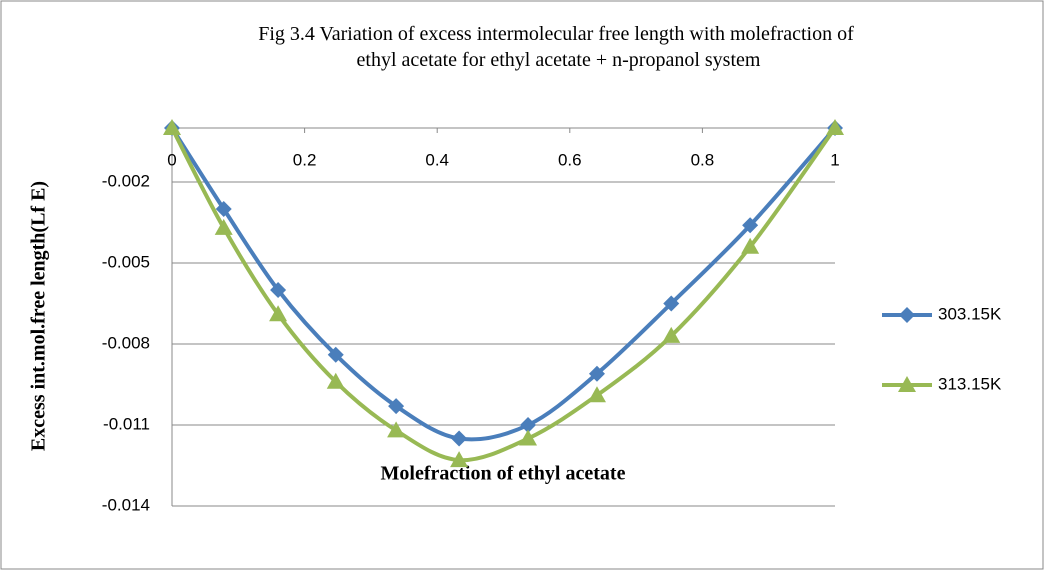  Describe the element at coordinates (126, 342) in the screenshot. I see `y-tick-label: -0.008` at that location.